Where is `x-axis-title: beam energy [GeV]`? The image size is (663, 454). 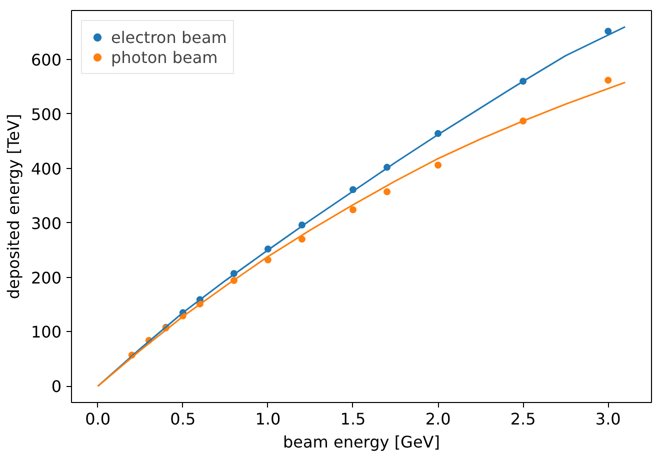 x-axis-title: beam energy [GeV] is located at coordinates (361, 442).